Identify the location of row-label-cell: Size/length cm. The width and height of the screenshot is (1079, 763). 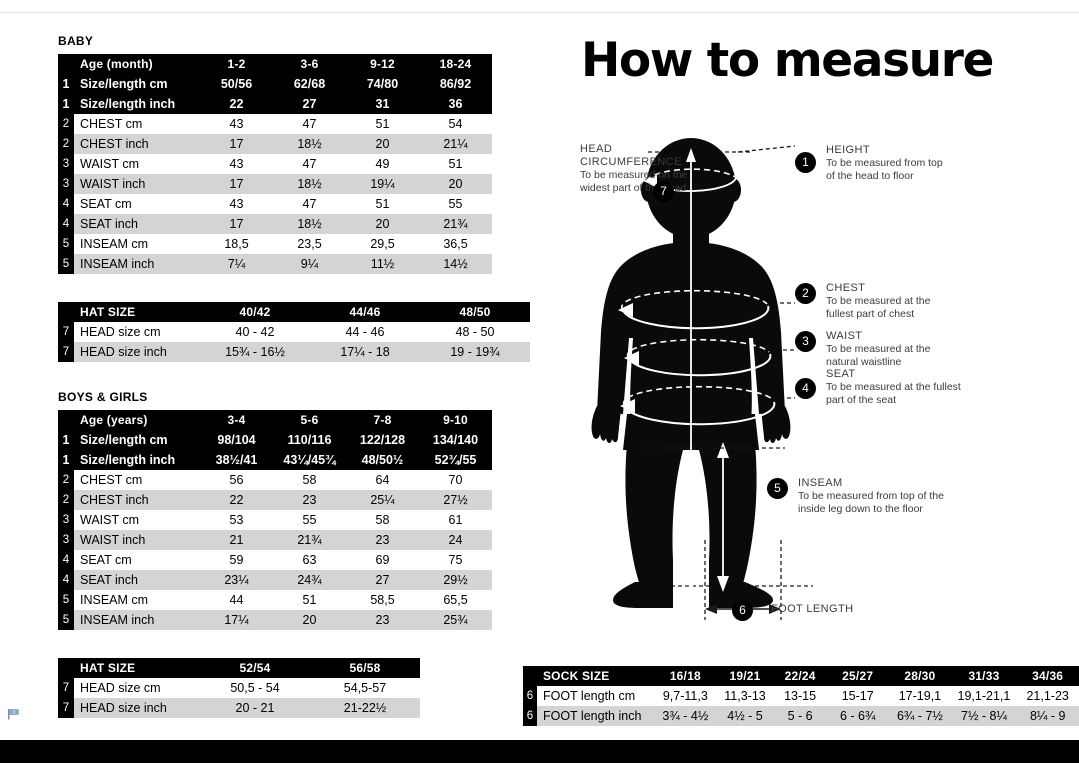
(137, 84).